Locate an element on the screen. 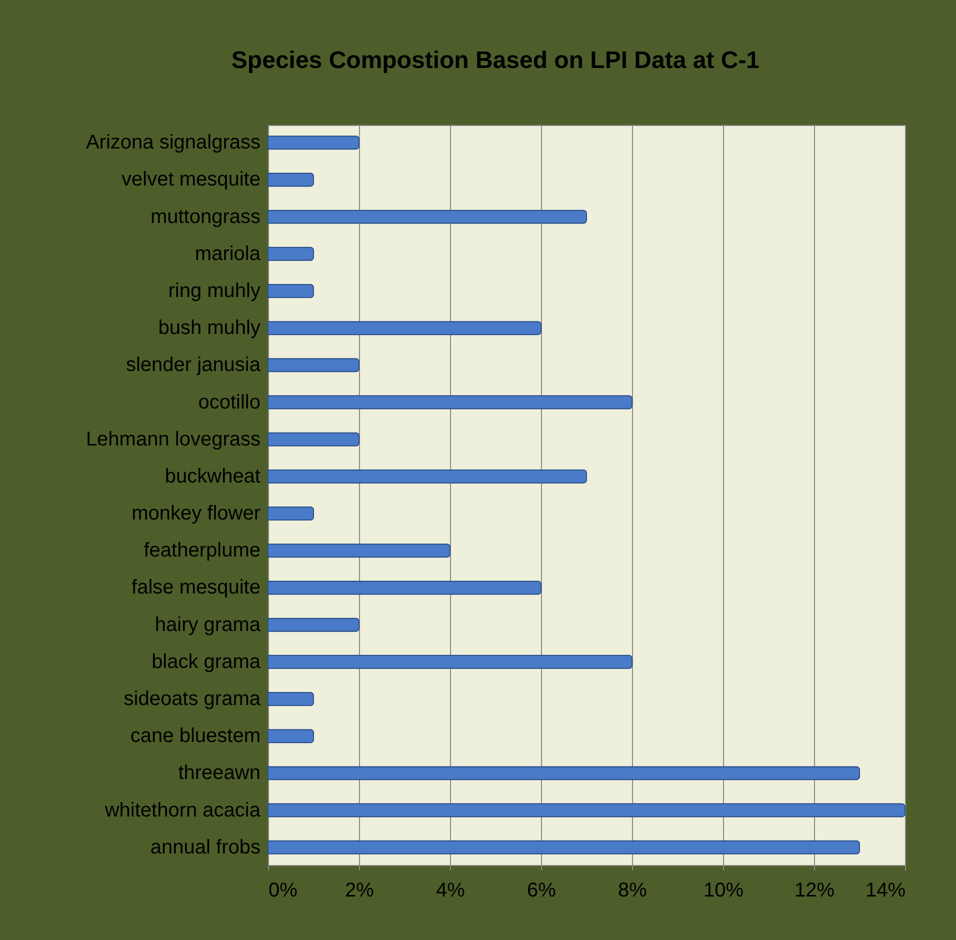  y-tick-label: buckwheat is located at coordinates (212, 476).